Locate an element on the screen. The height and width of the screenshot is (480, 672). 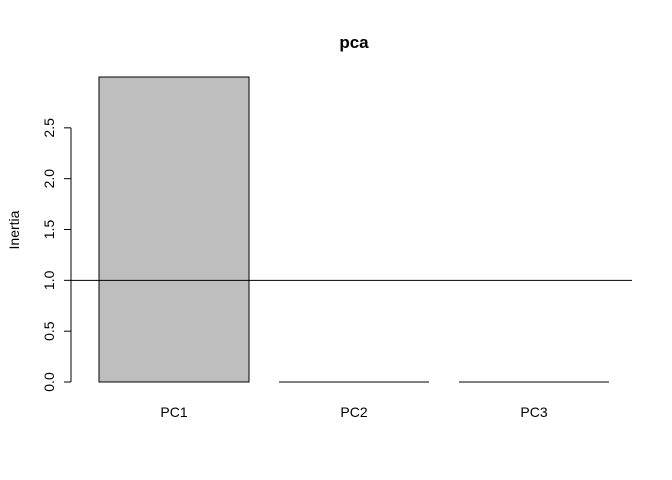
x-tick-label: PC1 is located at coordinates (173, 412).